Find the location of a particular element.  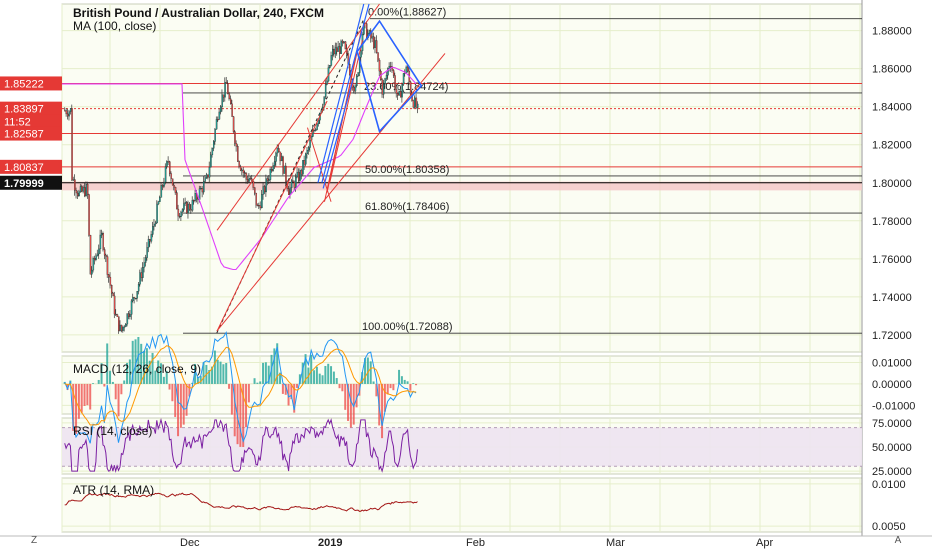

y-tick-label-macd: -0.01000 is located at coordinates (893, 406).